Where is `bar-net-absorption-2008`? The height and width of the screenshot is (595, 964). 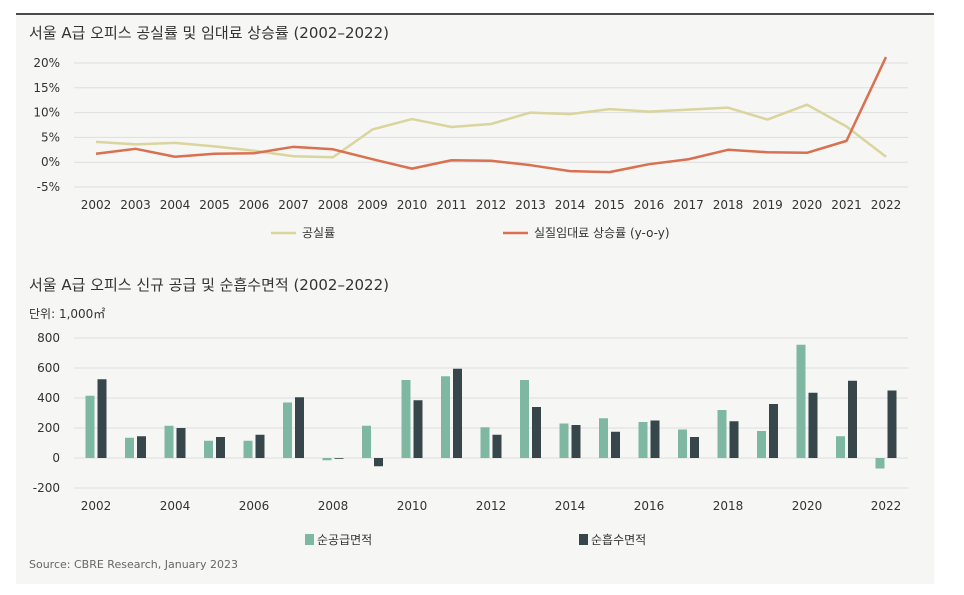
bar-net-absorption-2008 is located at coordinates (339, 458).